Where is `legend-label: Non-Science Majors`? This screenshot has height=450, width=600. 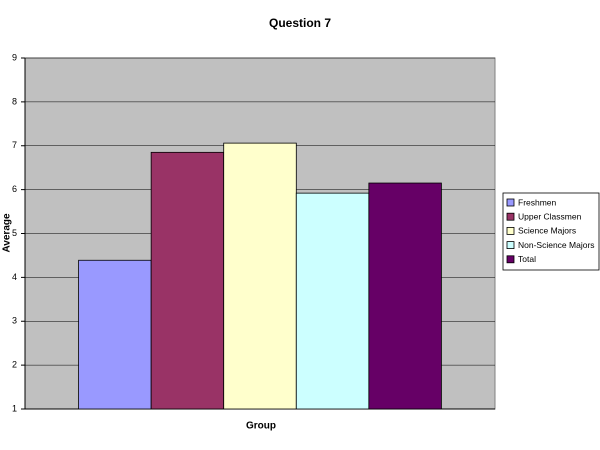
legend-label: Non-Science Majors is located at coordinates (556, 245).